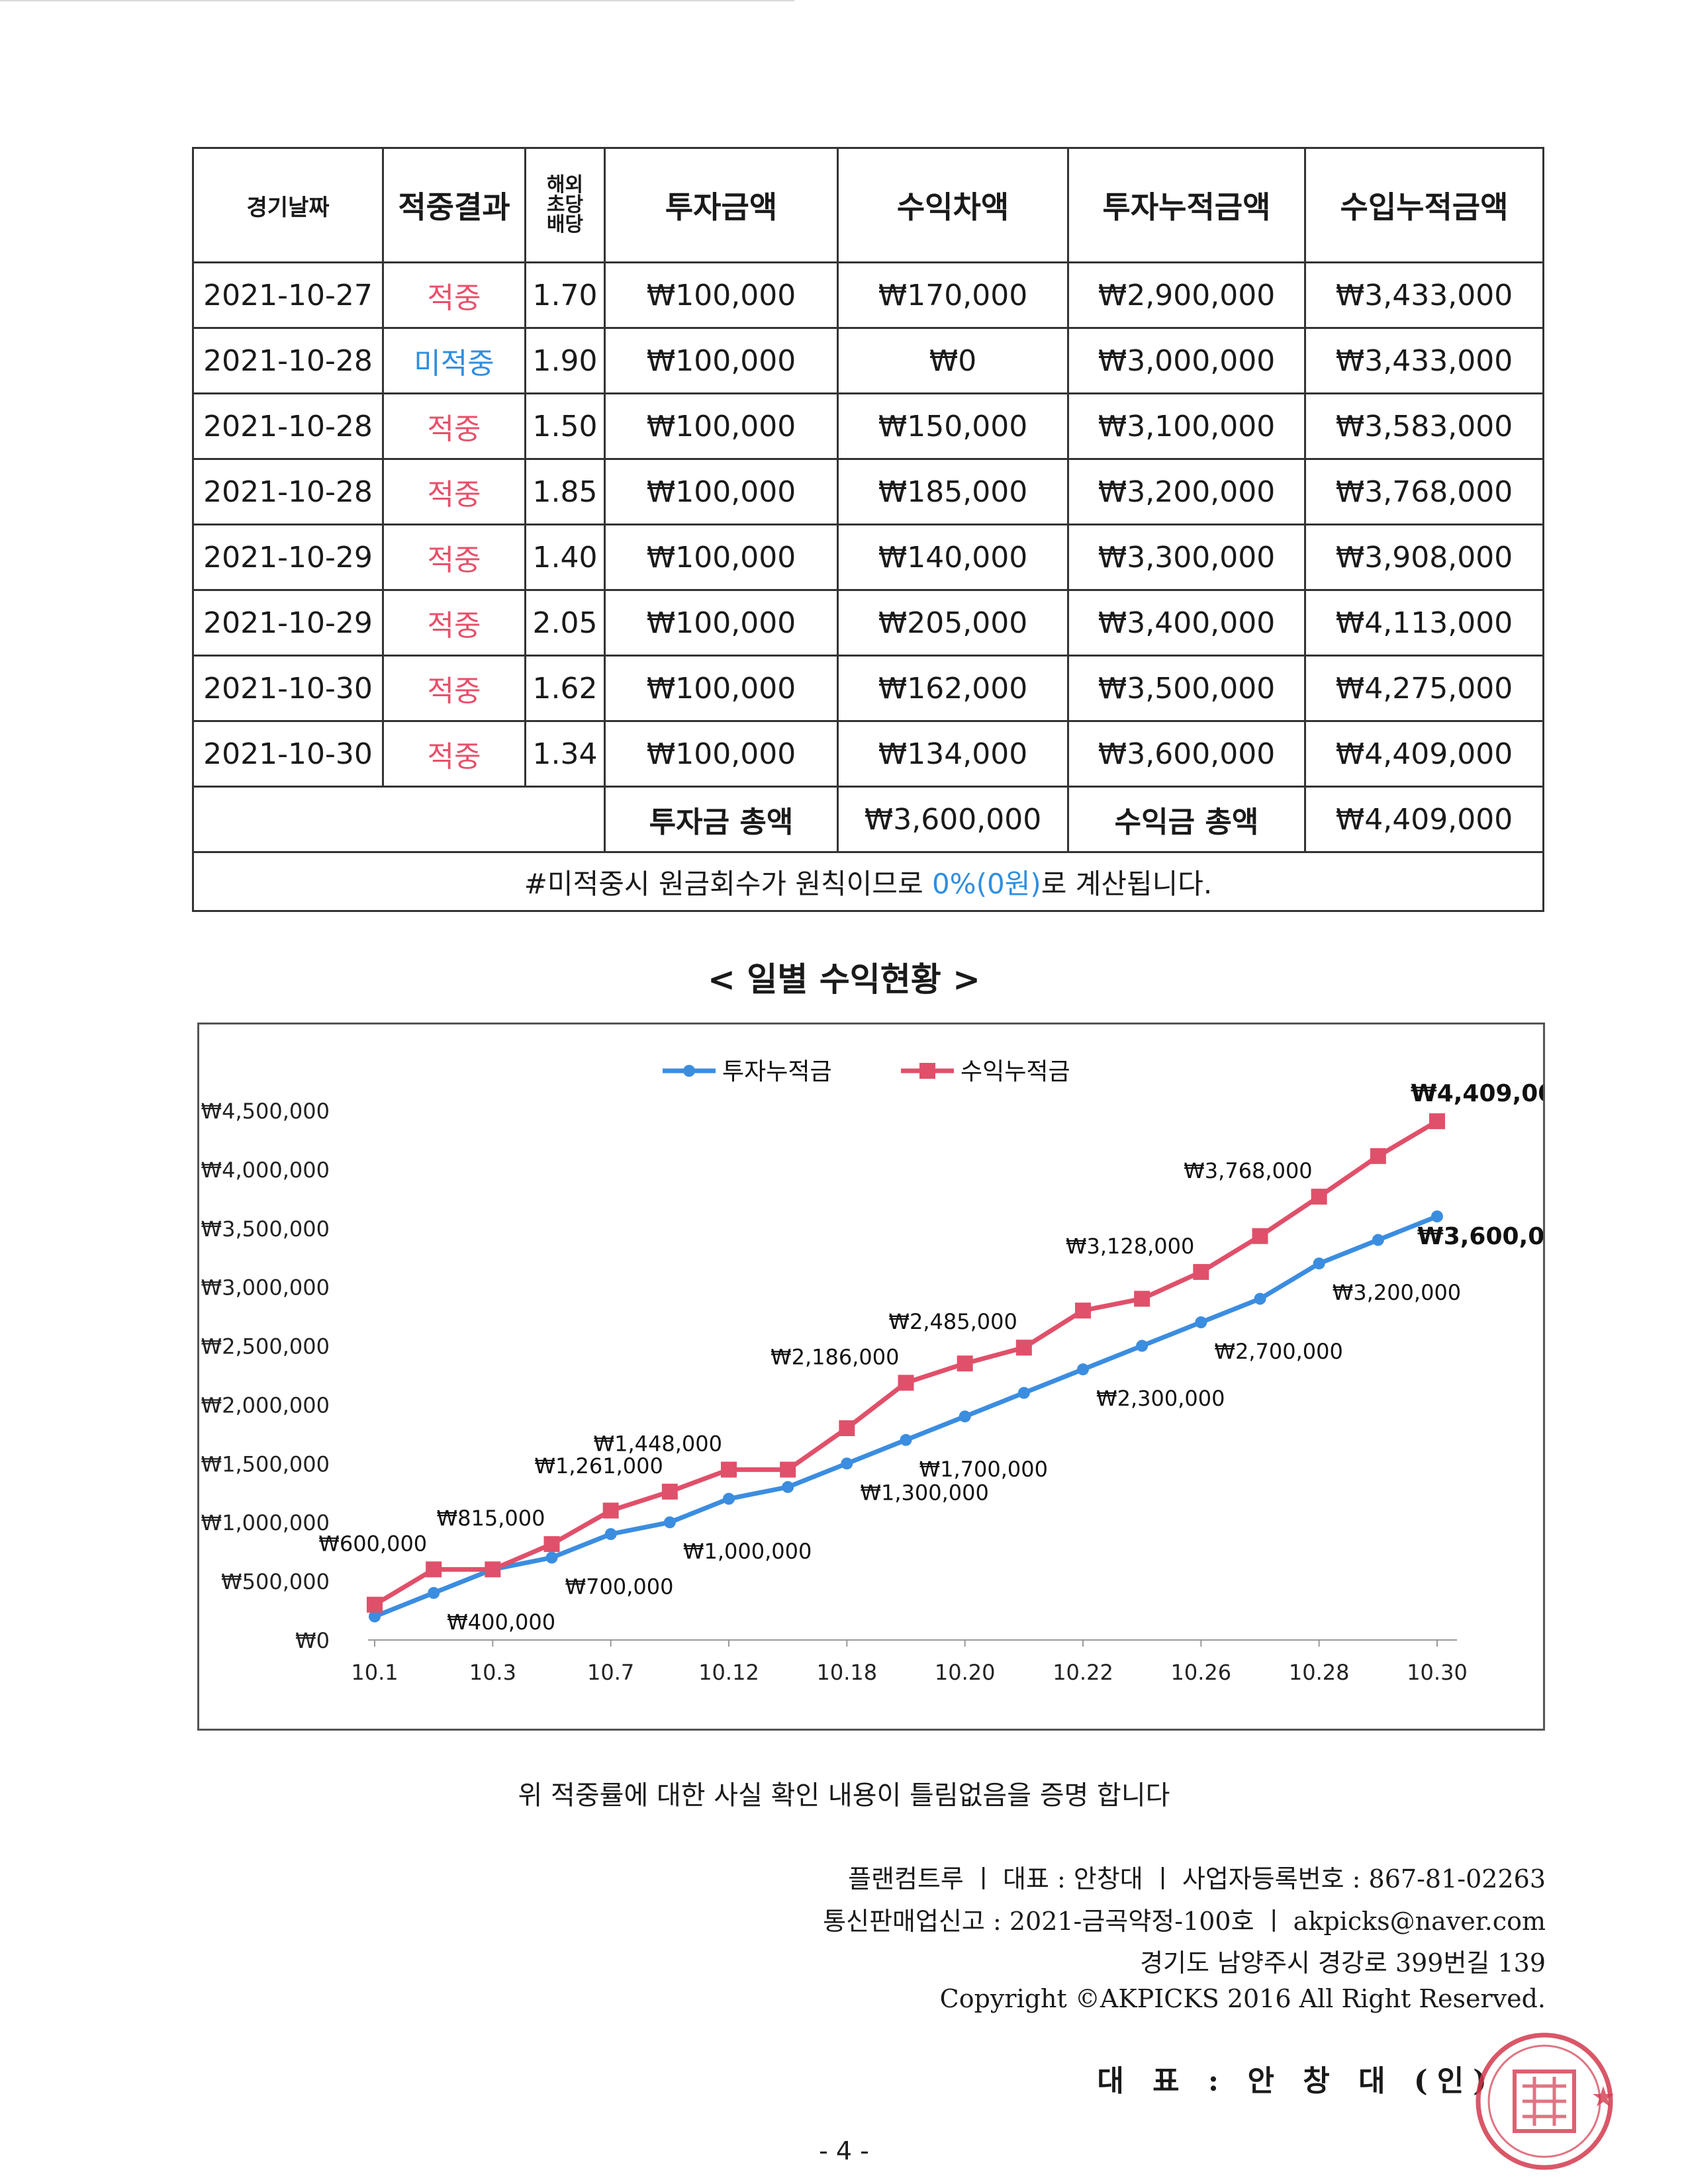 The width and height of the screenshot is (1688, 2184). What do you see at coordinates (288, 426) in the screenshot?
I see `cell-date: 2021-10-28` at bounding box center [288, 426].